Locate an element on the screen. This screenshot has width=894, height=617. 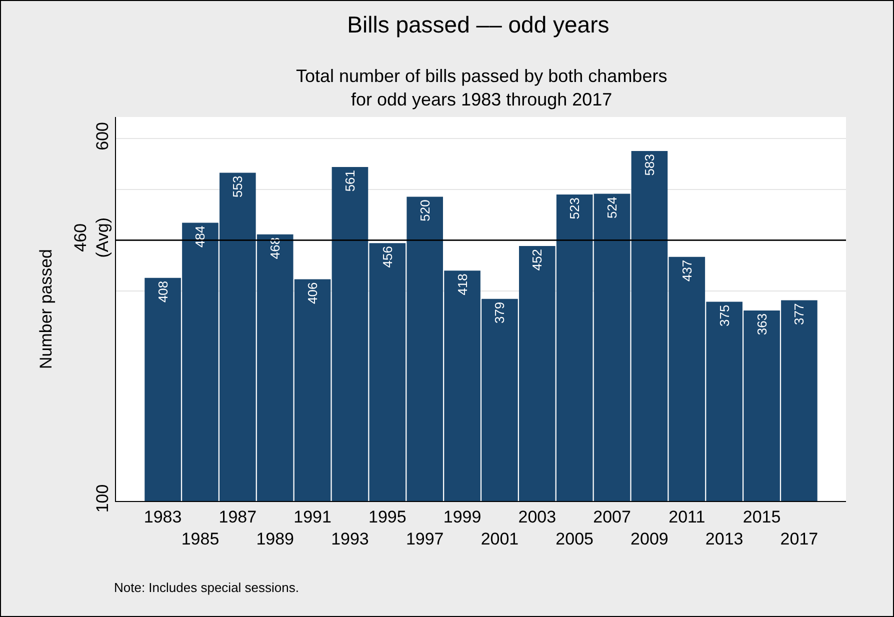
text: Note: Includes special sessions. is located at coordinates (206, 587).